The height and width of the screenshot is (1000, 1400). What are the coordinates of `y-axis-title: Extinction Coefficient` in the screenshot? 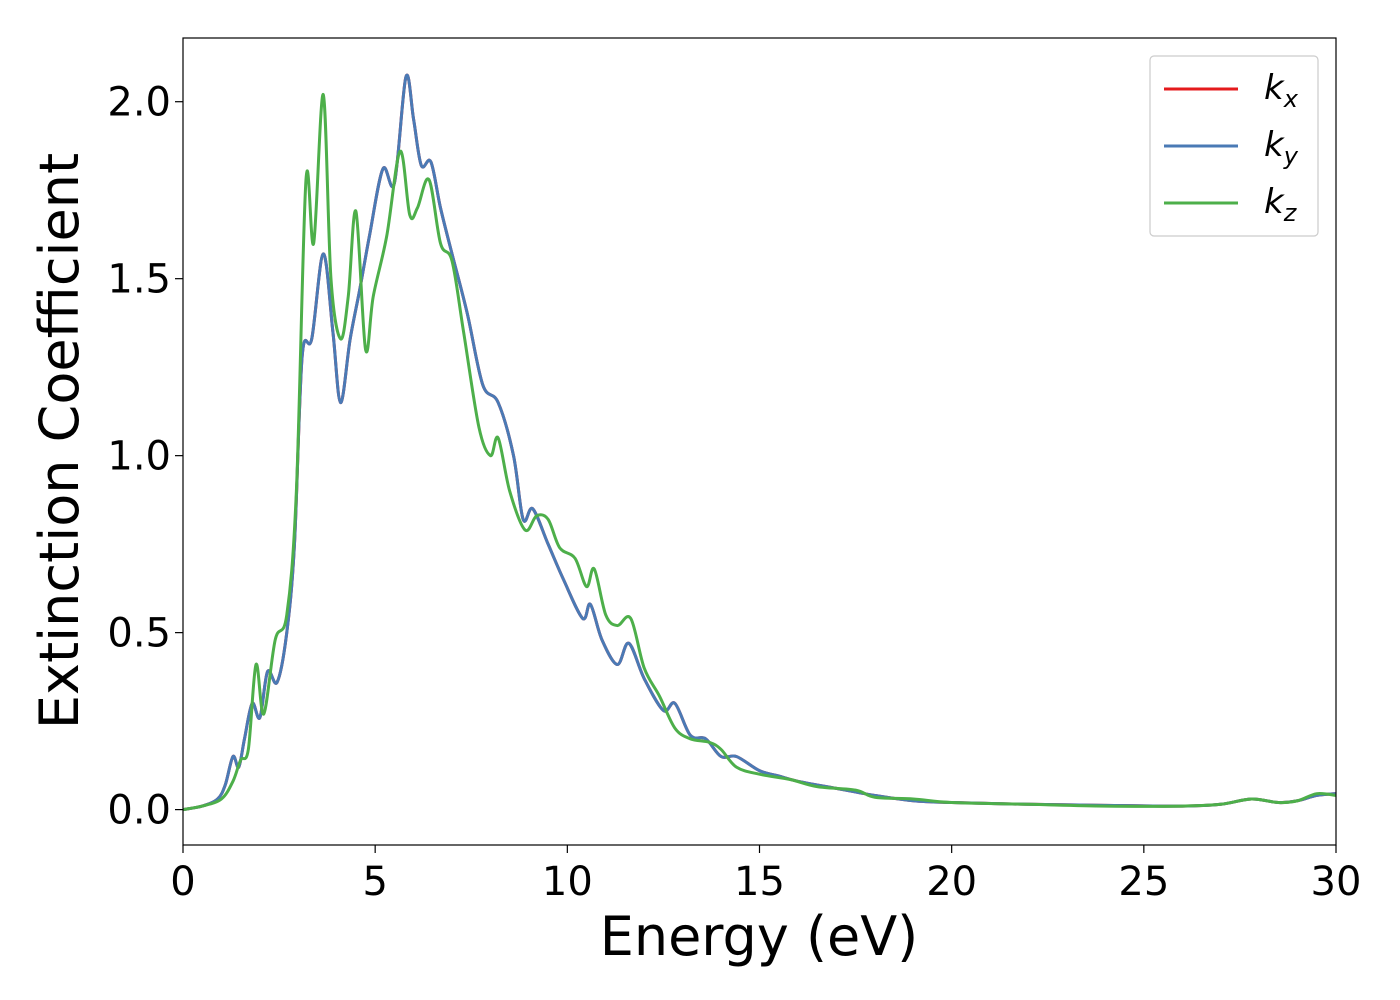 It's located at (59, 441).